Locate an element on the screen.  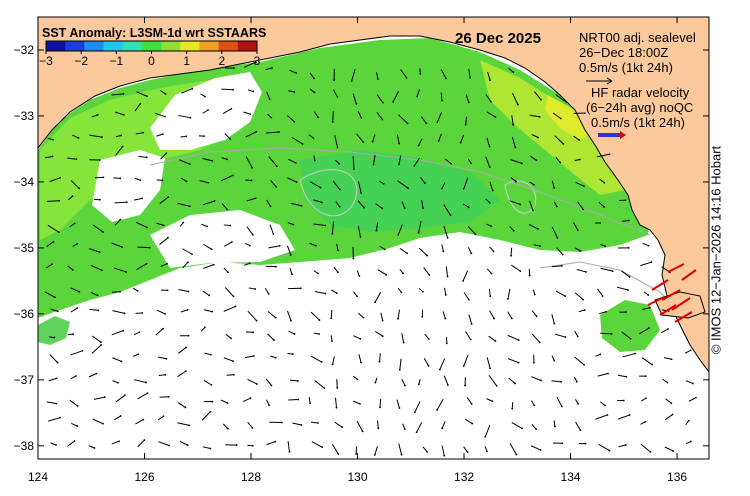
legend-nrt-line1: NRT00 adj. sealevel is located at coordinates (637, 37).